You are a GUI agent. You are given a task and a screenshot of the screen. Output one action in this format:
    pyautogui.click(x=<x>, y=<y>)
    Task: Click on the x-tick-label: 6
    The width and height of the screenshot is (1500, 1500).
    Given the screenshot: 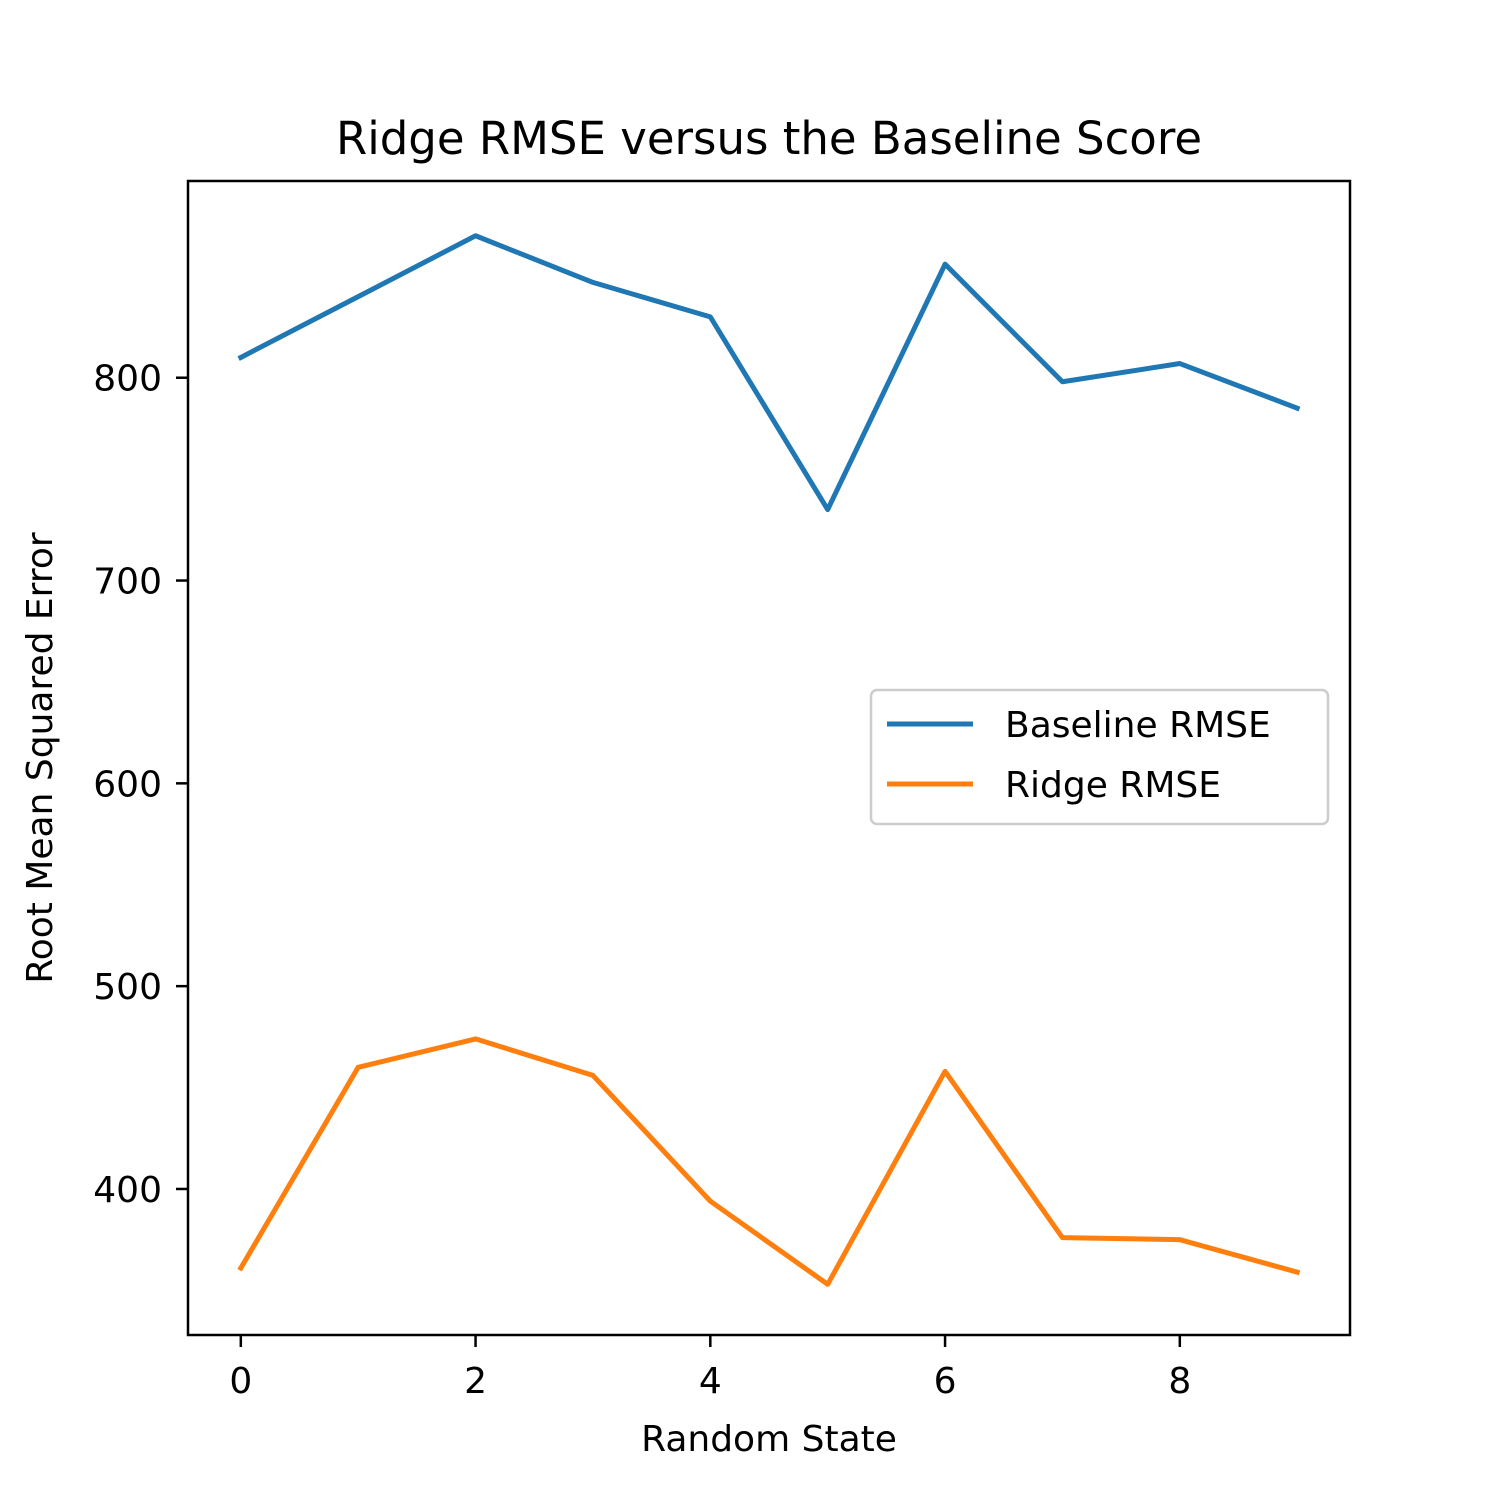 What is the action you would take?
    pyautogui.click(x=945, y=1381)
    